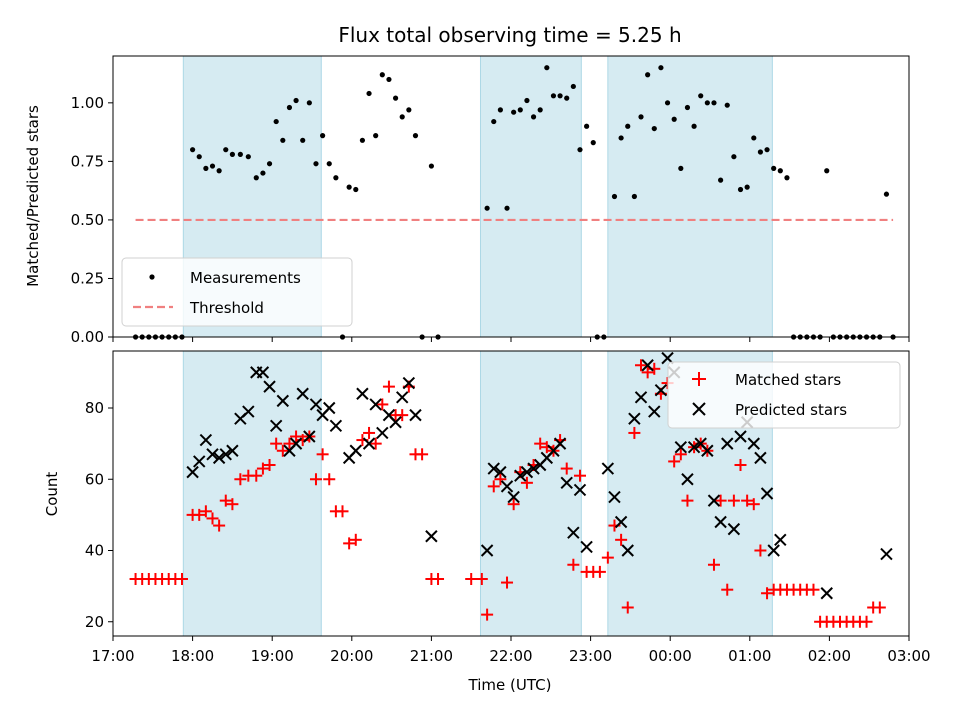 The image size is (960, 720). Describe the element at coordinates (245, 278) in the screenshot. I see `legend-measurements-label: Measurements` at that location.